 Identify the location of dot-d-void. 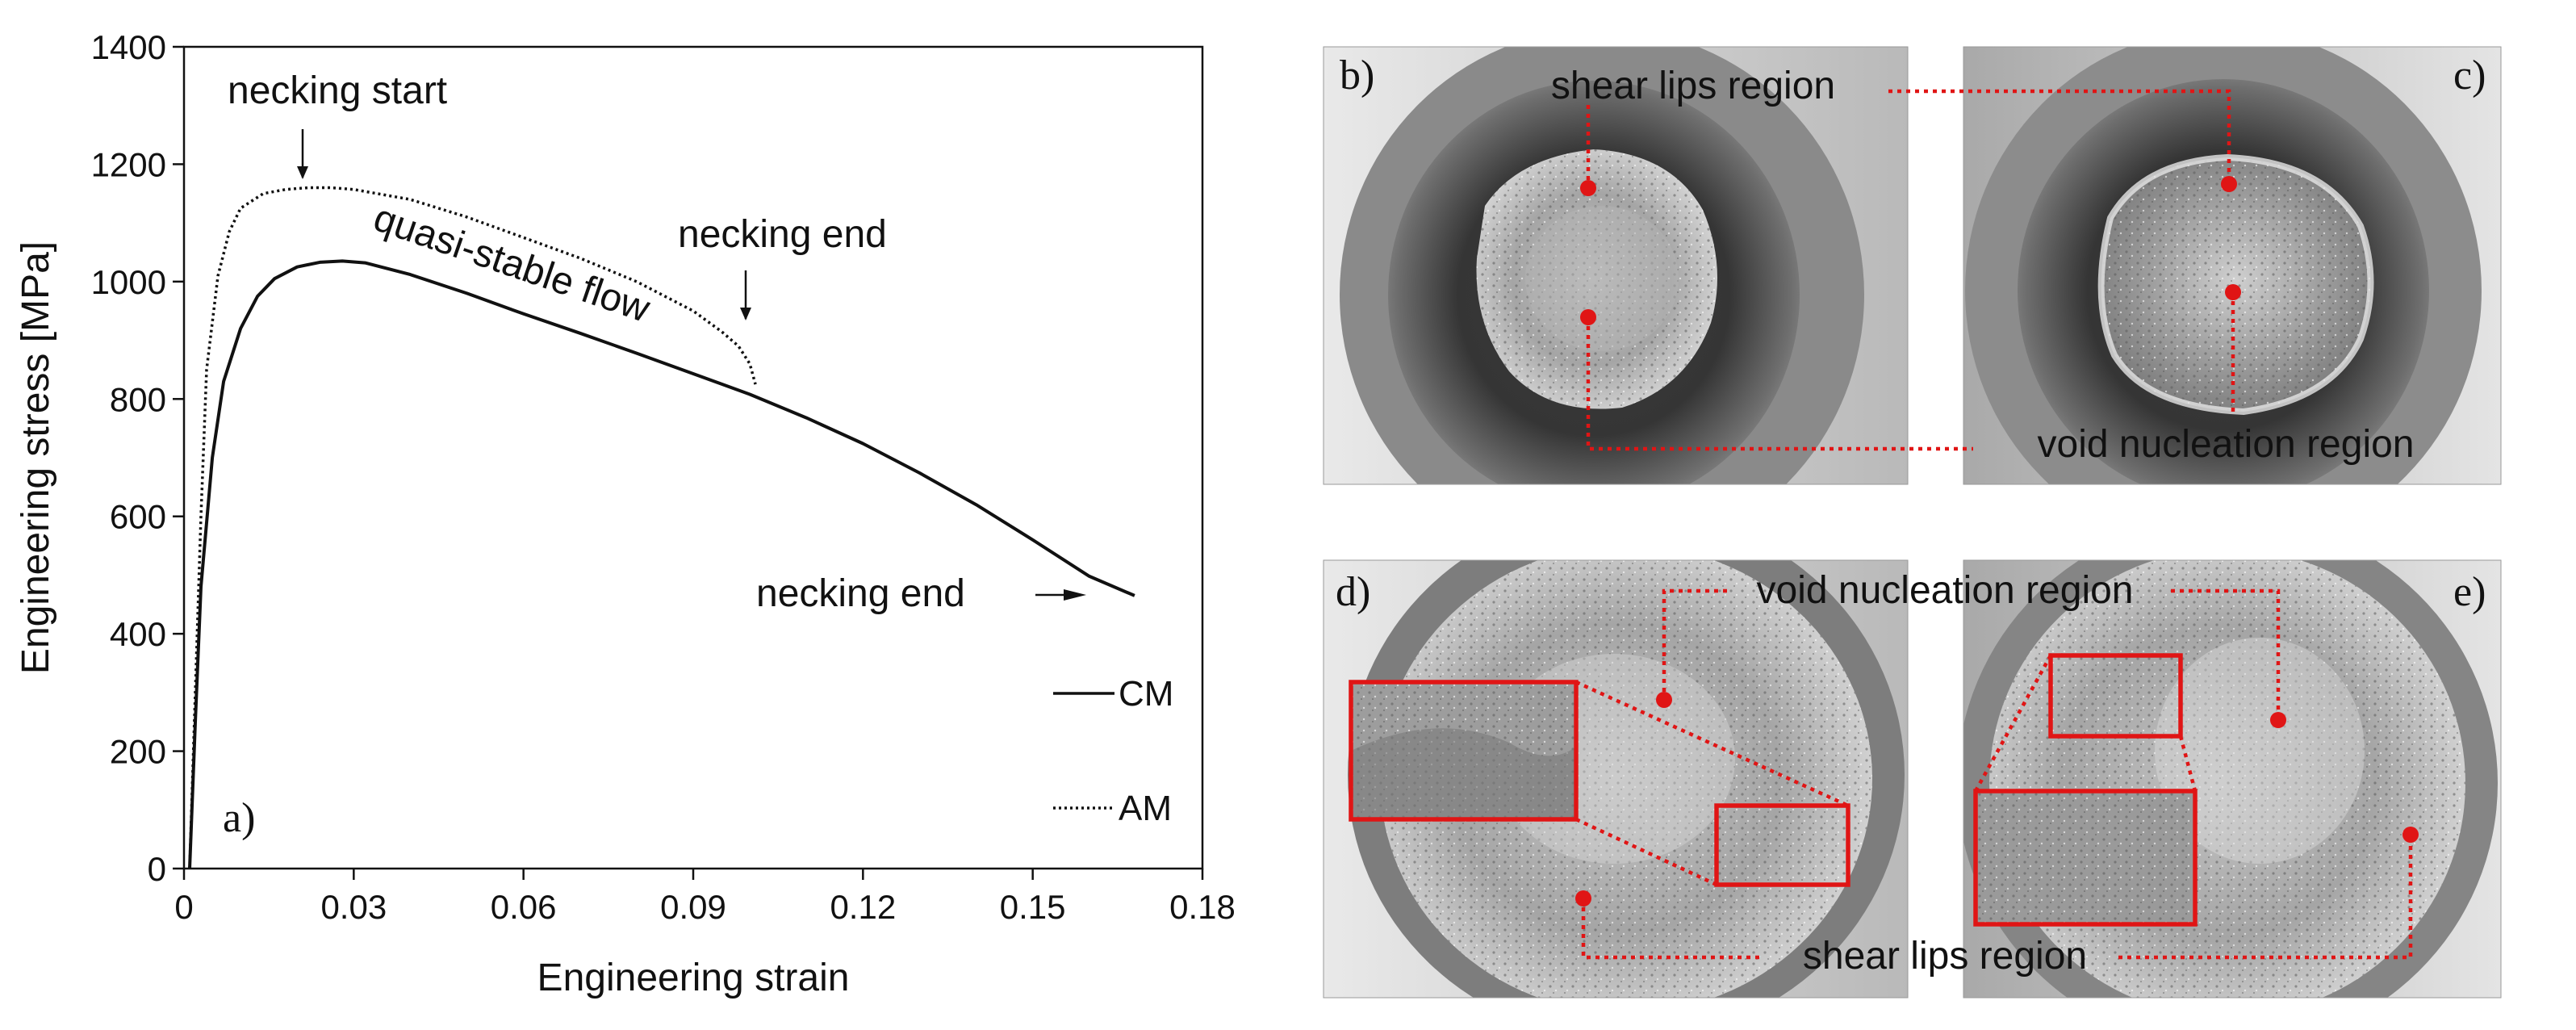
(1664, 700).